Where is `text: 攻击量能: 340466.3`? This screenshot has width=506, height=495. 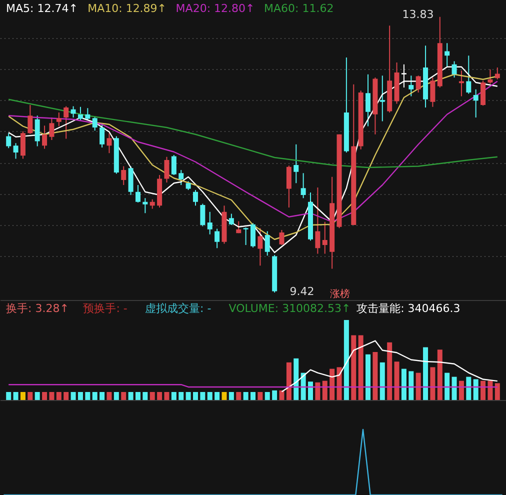
text: 攻击量能: 340466.3 is located at coordinates (408, 308).